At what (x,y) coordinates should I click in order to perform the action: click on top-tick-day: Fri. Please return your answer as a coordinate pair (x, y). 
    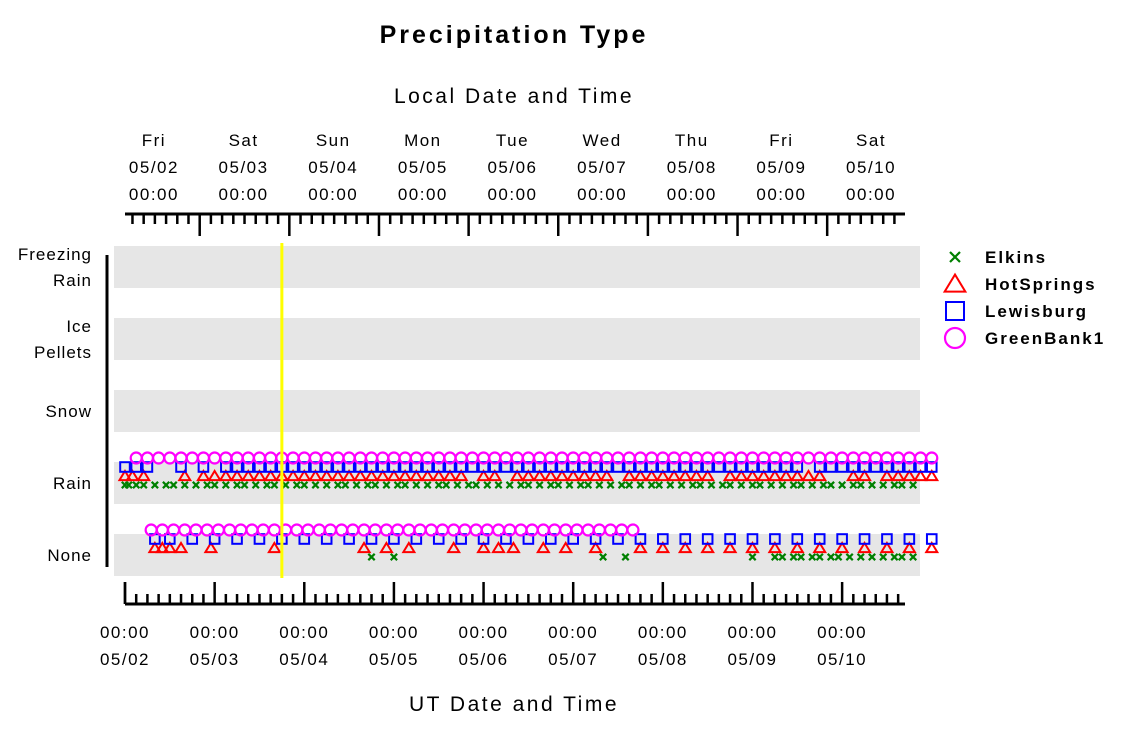
    Looking at the image, I should click on (154, 140).